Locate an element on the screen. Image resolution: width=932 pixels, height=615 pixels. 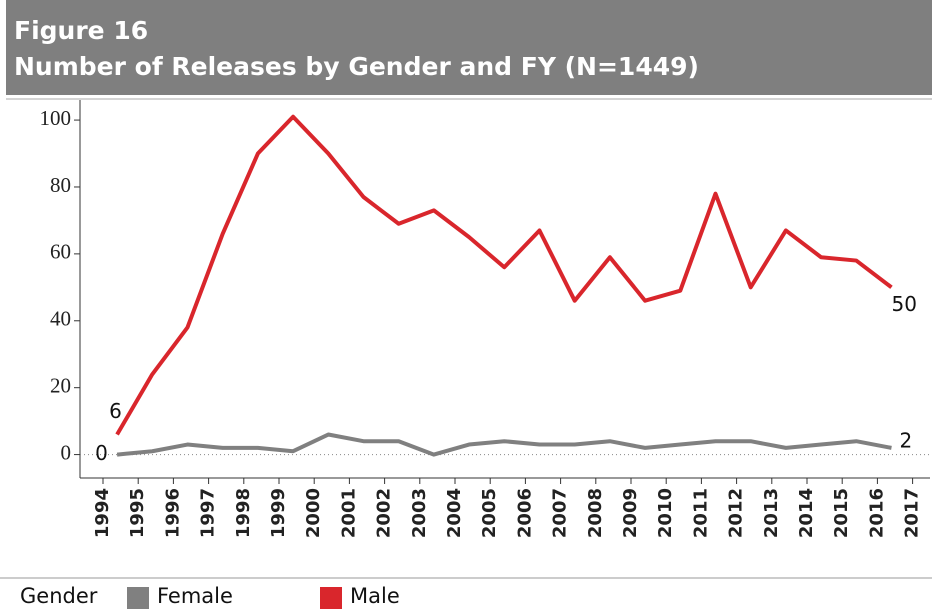
x-tick-label: 1998 is located at coordinates (243, 513).